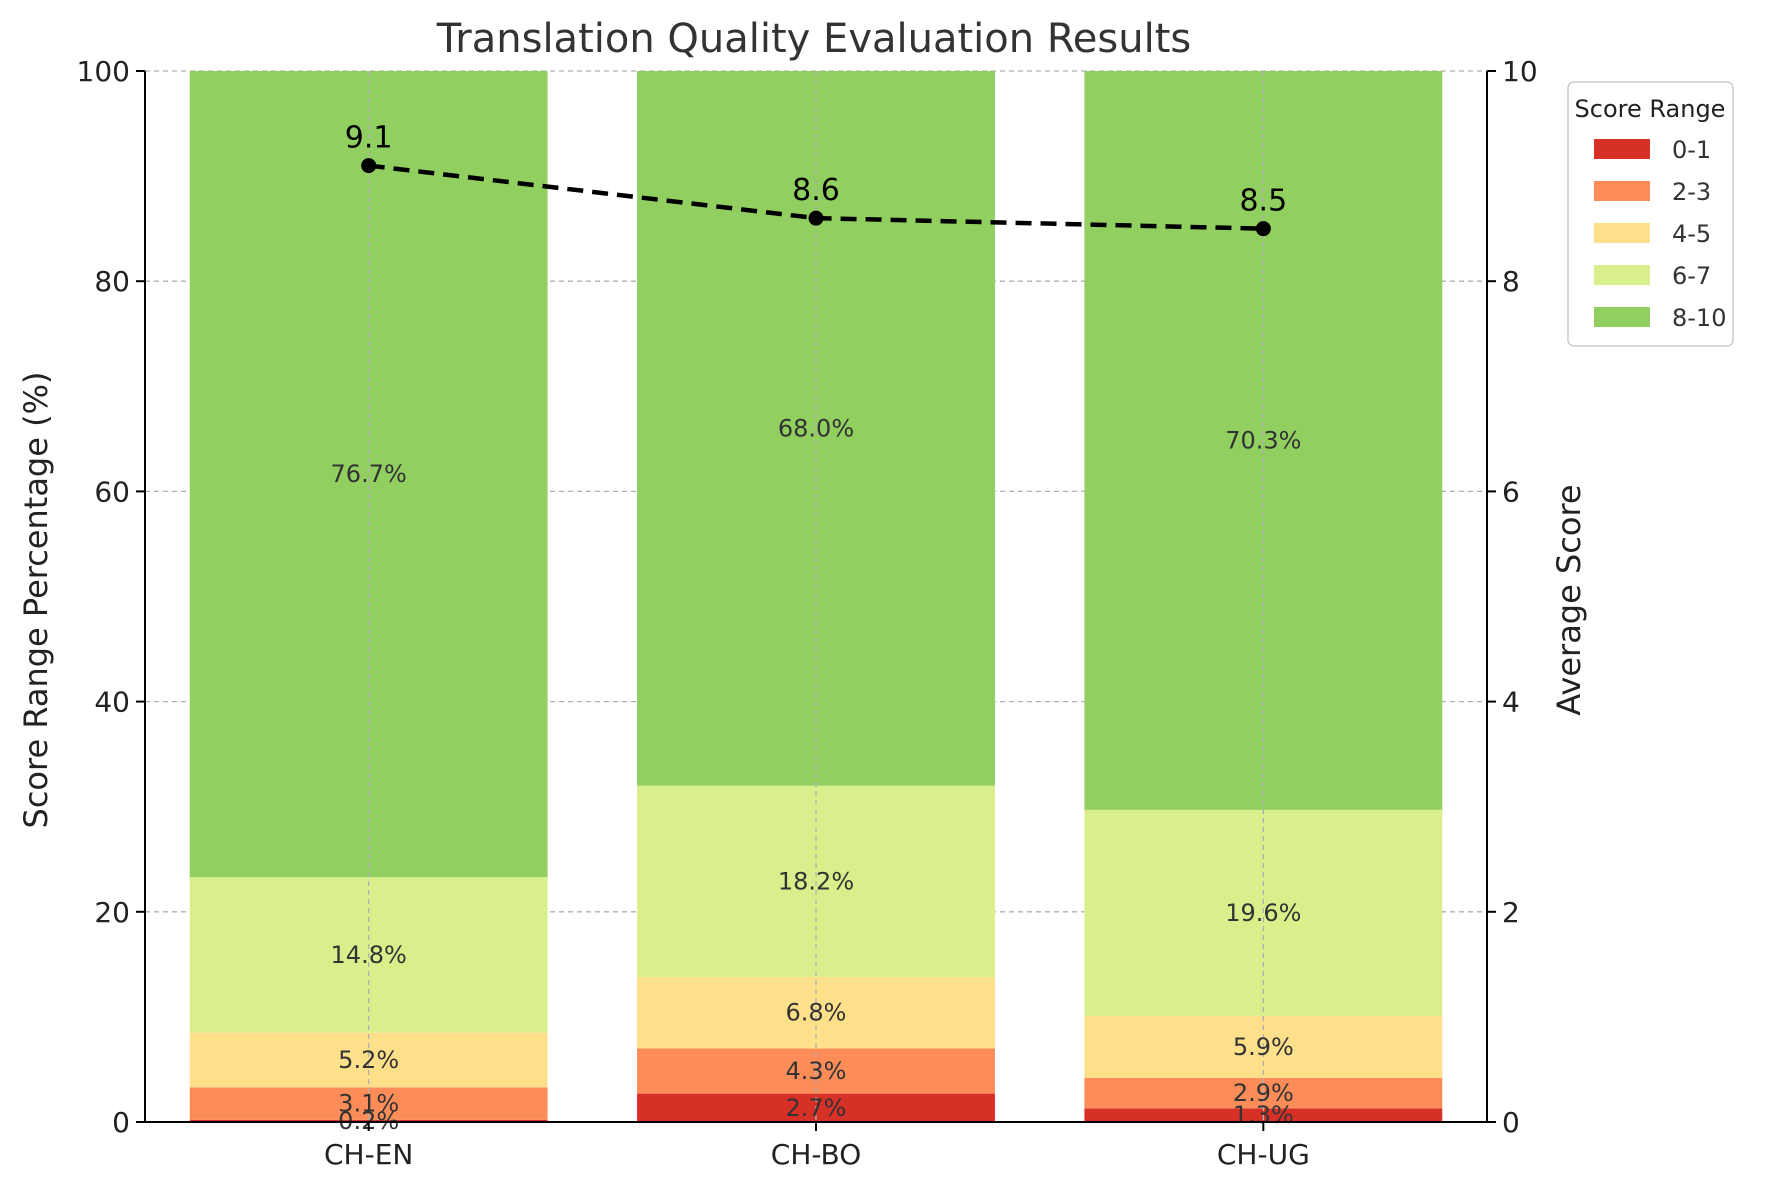 Image resolution: width=1777 pixels, height=1180 pixels. I want to click on legend-label-8-10: 8-10, so click(1699, 318).